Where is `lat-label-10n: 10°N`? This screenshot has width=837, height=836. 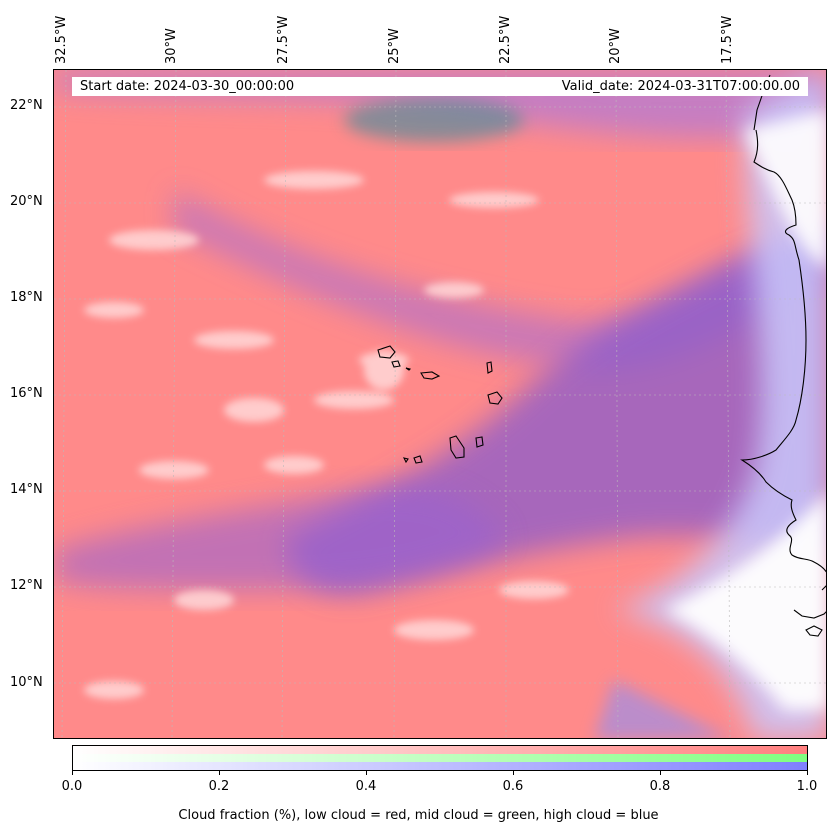
lat-label-10n: 10°N is located at coordinates (26, 682).